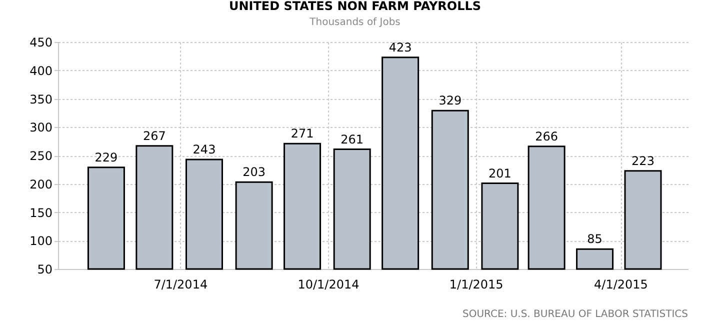  Describe the element at coordinates (41, 99) in the screenshot. I see `y-tick-label: 350` at that location.